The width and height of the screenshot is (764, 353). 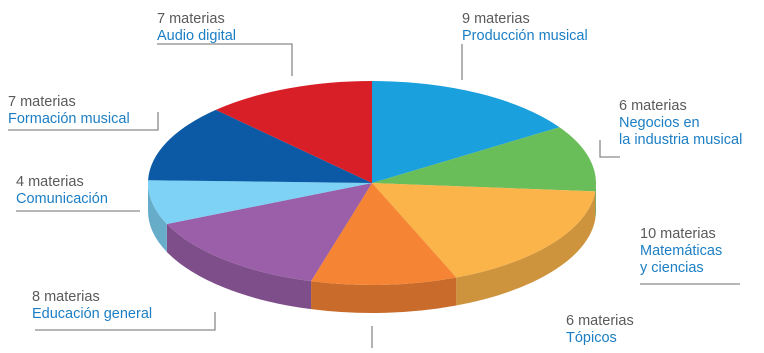 I want to click on label-educacion-general: 8 materias Educación general, so click(x=92, y=306).